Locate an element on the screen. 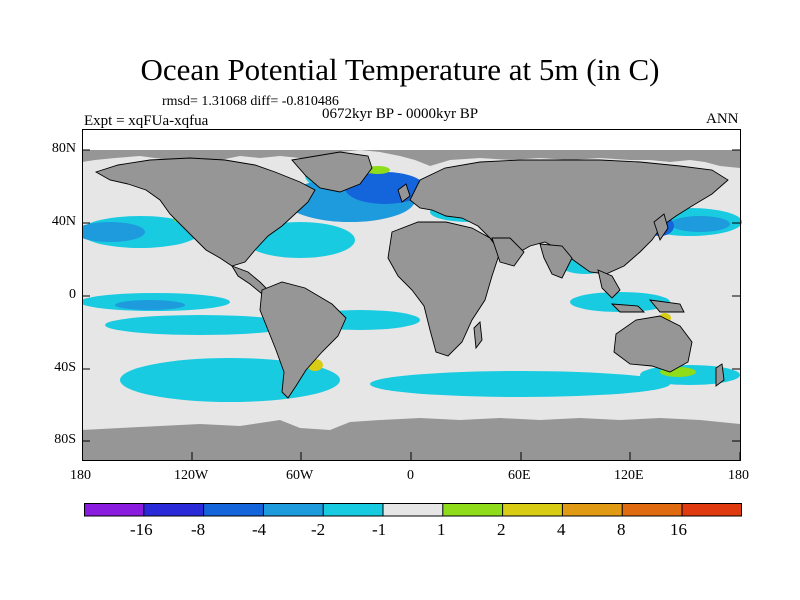 The height and width of the screenshot is (600, 800). x-tick-label: 120E is located at coordinates (629, 475).